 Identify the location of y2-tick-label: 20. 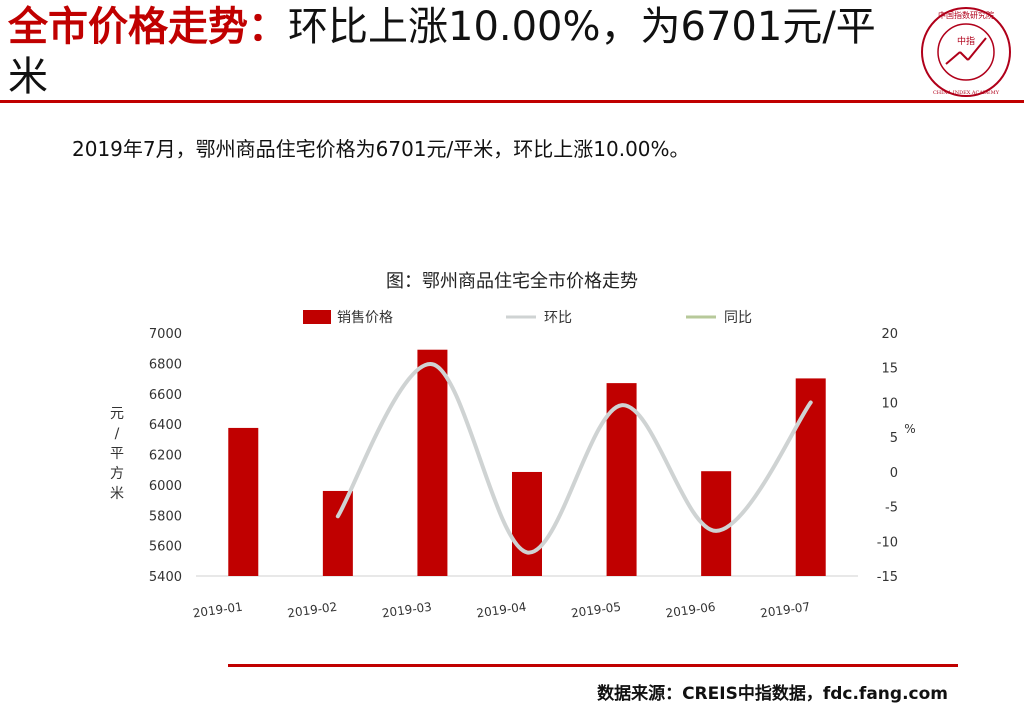
(889, 334).